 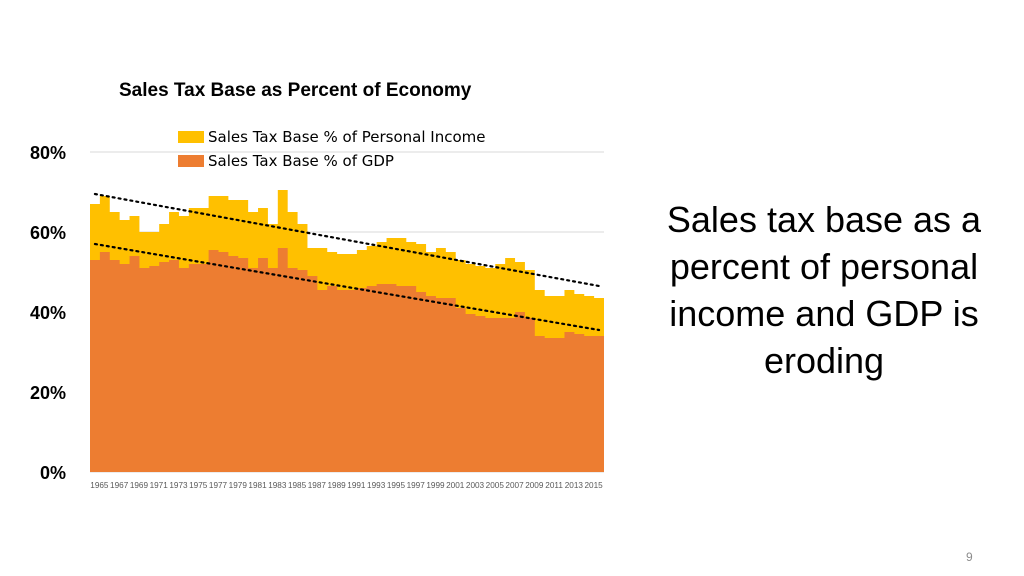 What do you see at coordinates (475, 485) in the screenshot?
I see `x-tick-label: 2003` at bounding box center [475, 485].